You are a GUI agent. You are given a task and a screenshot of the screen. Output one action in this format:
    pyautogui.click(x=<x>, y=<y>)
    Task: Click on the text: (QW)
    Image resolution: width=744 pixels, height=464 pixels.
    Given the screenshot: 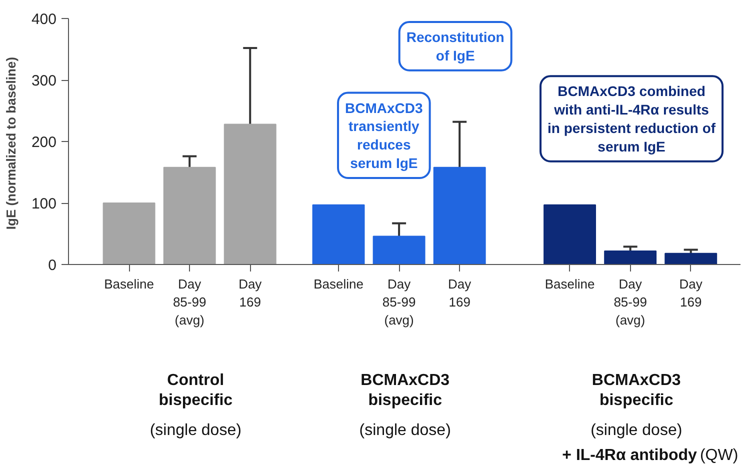 What is the action you would take?
    pyautogui.click(x=719, y=455)
    